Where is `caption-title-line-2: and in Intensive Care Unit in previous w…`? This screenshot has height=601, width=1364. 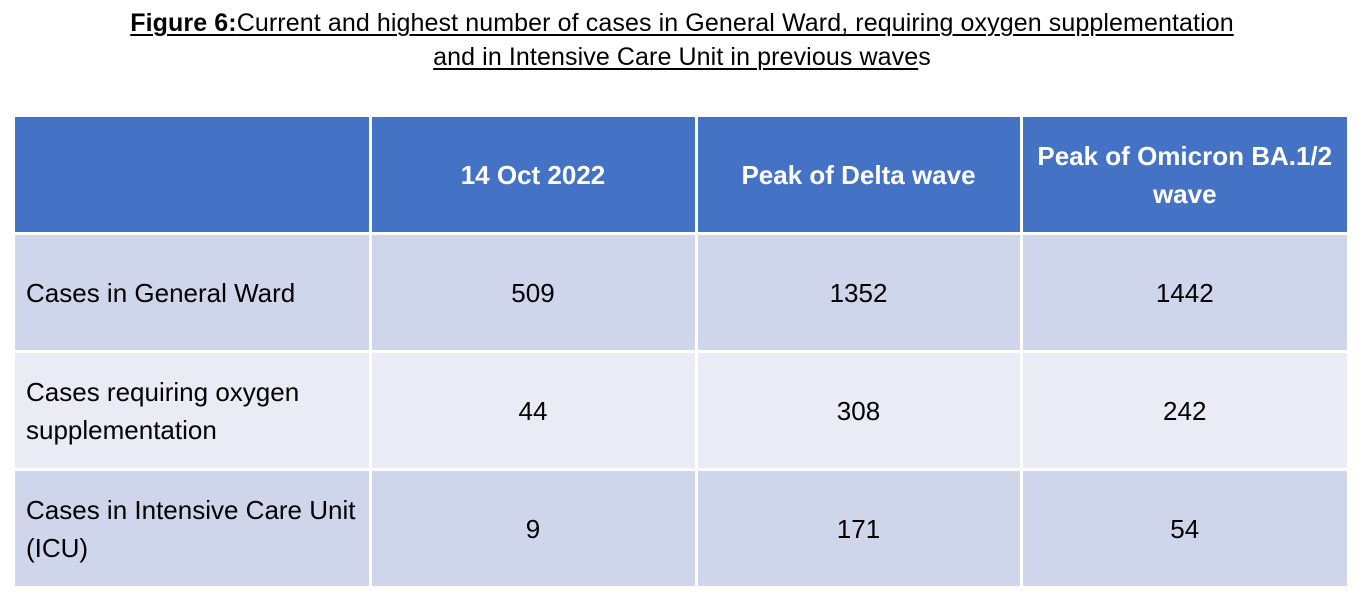 caption-title-line-2: and in Intensive Care Unit in previous w… is located at coordinates (676, 57).